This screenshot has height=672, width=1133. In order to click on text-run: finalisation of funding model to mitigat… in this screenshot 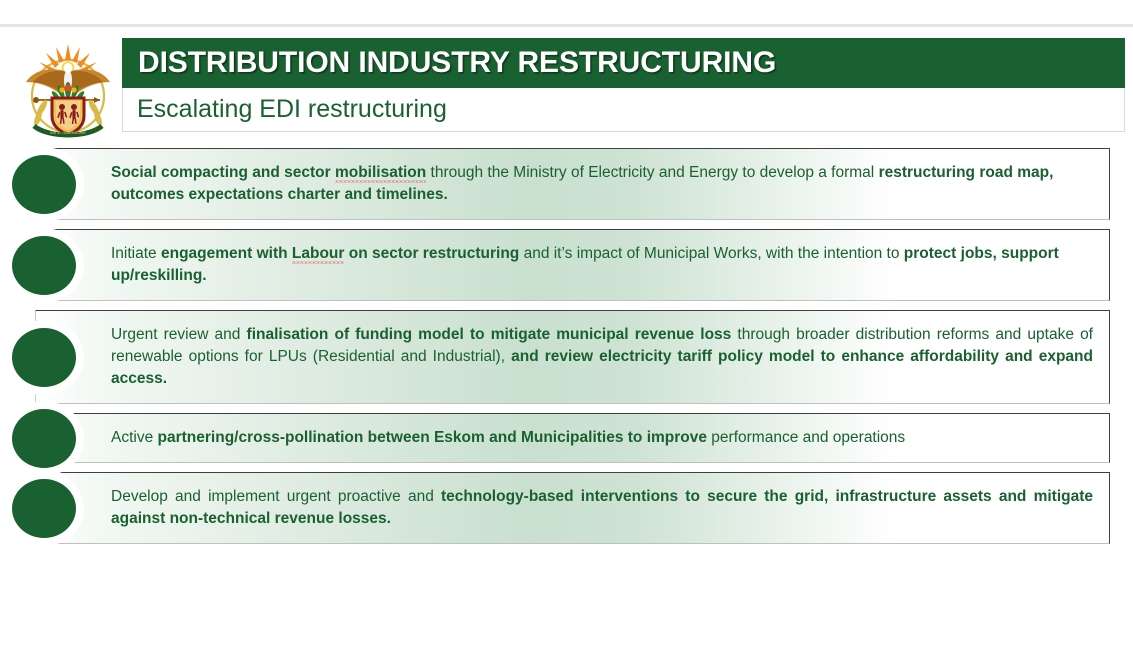, I will do `click(489, 334)`.